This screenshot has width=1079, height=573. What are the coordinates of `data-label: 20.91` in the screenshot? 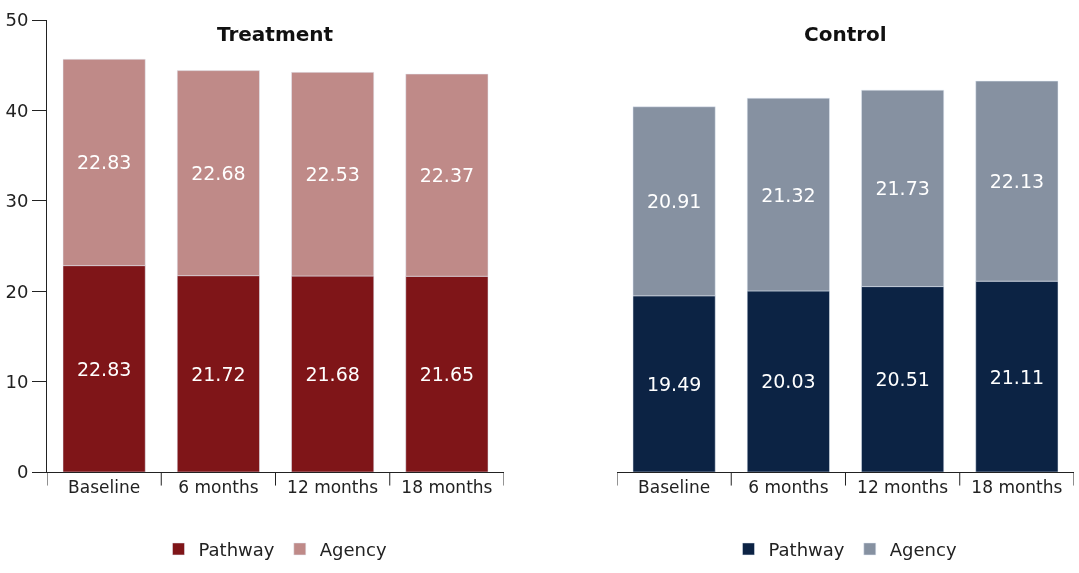 It's located at (674, 201).